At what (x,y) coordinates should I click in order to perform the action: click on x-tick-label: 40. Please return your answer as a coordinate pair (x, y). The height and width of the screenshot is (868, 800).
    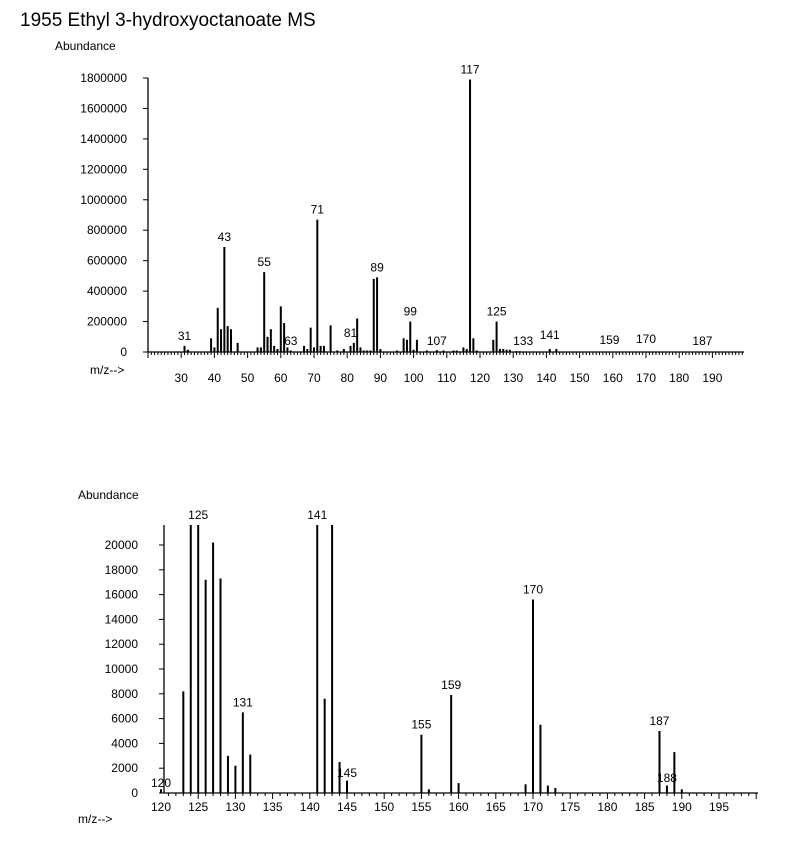
    Looking at the image, I should click on (215, 378).